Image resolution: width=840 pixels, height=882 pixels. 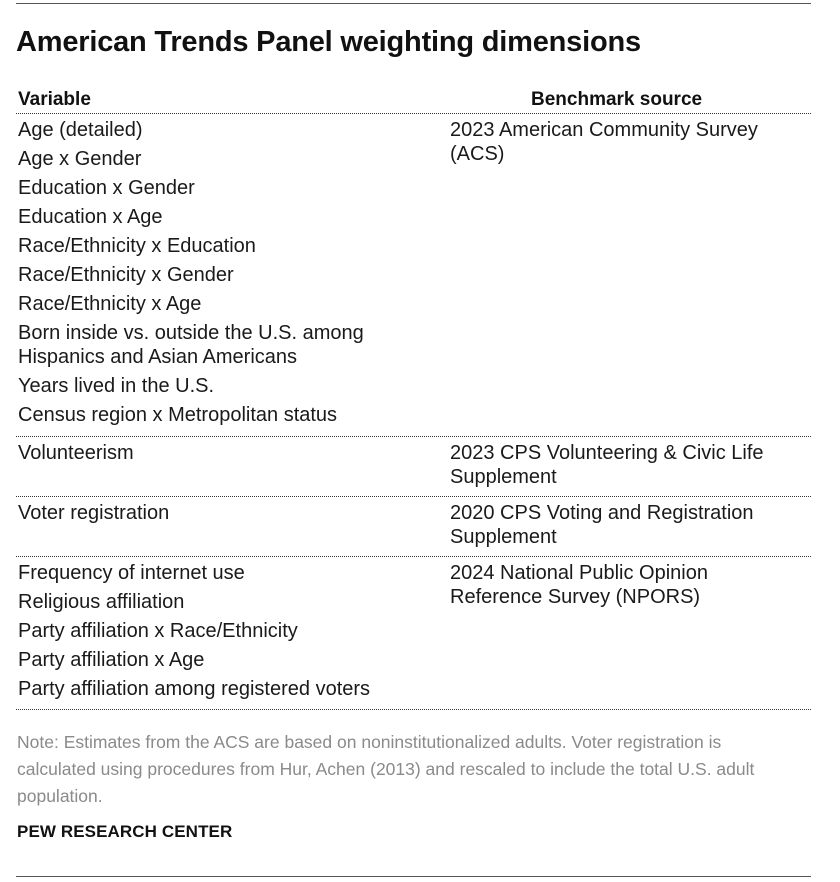 I want to click on brand-logo-text: PEW RESEARCH CENTER, so click(x=125, y=831).